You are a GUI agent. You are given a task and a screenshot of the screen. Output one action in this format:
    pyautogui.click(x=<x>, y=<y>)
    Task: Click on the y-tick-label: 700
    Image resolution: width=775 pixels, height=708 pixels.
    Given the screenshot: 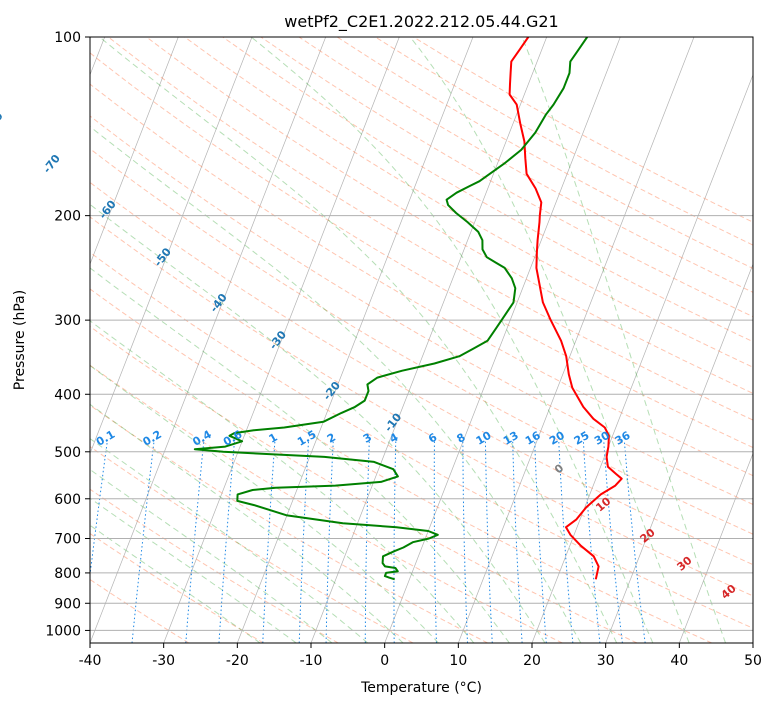 What is the action you would take?
    pyautogui.click(x=67, y=540)
    